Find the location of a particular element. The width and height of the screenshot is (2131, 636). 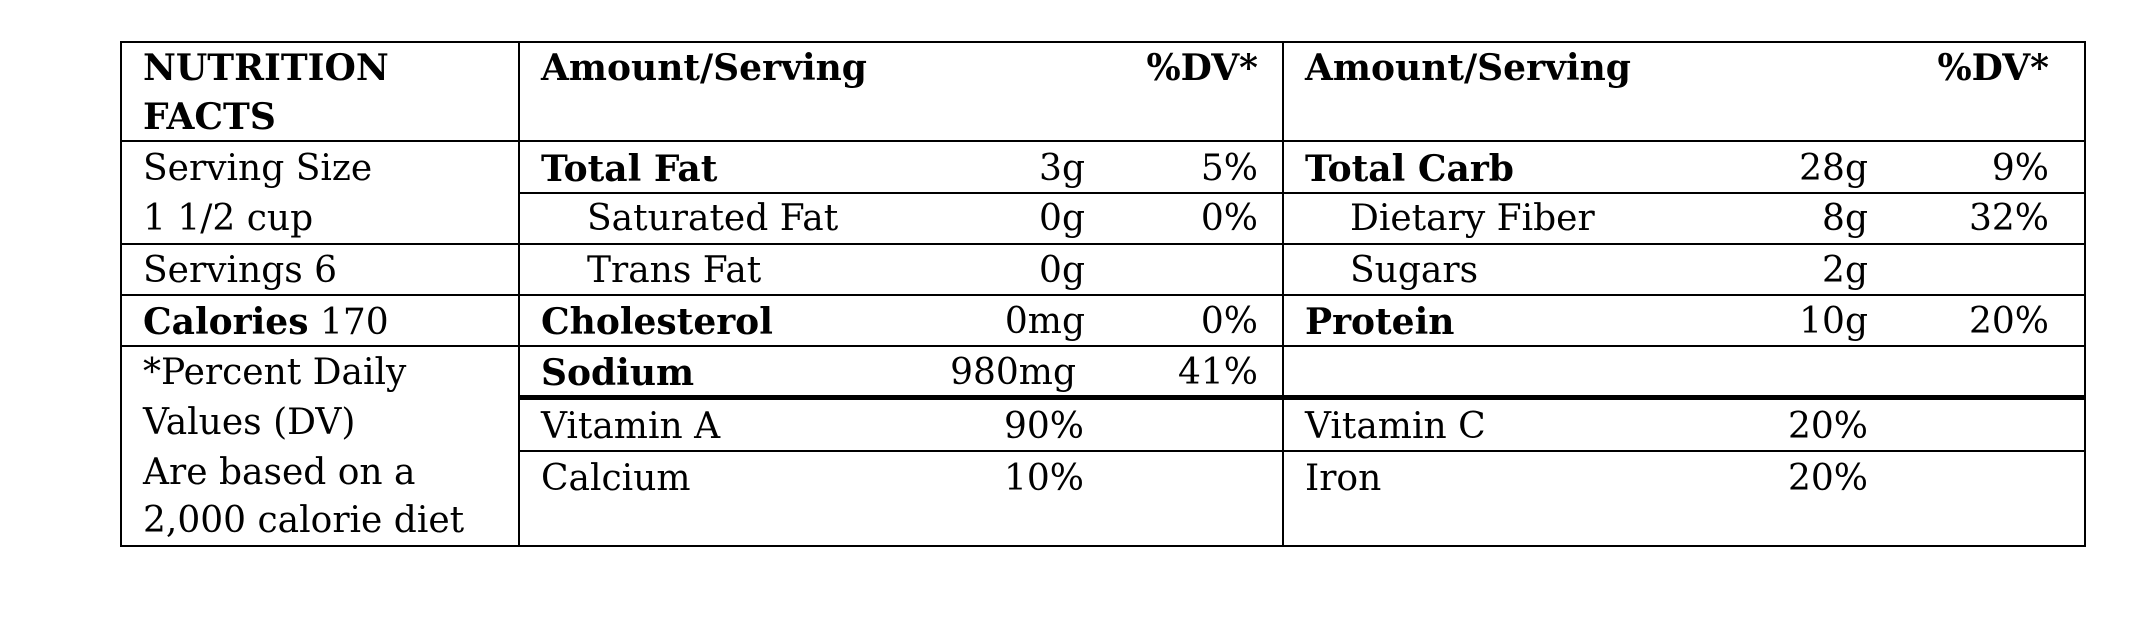

footnote-line: Values (DV) is located at coordinates (249, 422).